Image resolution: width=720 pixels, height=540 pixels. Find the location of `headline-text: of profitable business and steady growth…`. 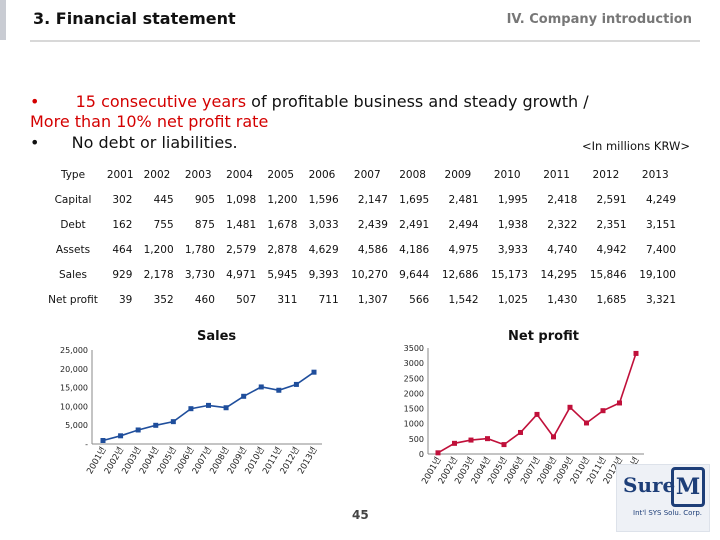

headline-text: of profitable business and steady growth… is located at coordinates (417, 101).